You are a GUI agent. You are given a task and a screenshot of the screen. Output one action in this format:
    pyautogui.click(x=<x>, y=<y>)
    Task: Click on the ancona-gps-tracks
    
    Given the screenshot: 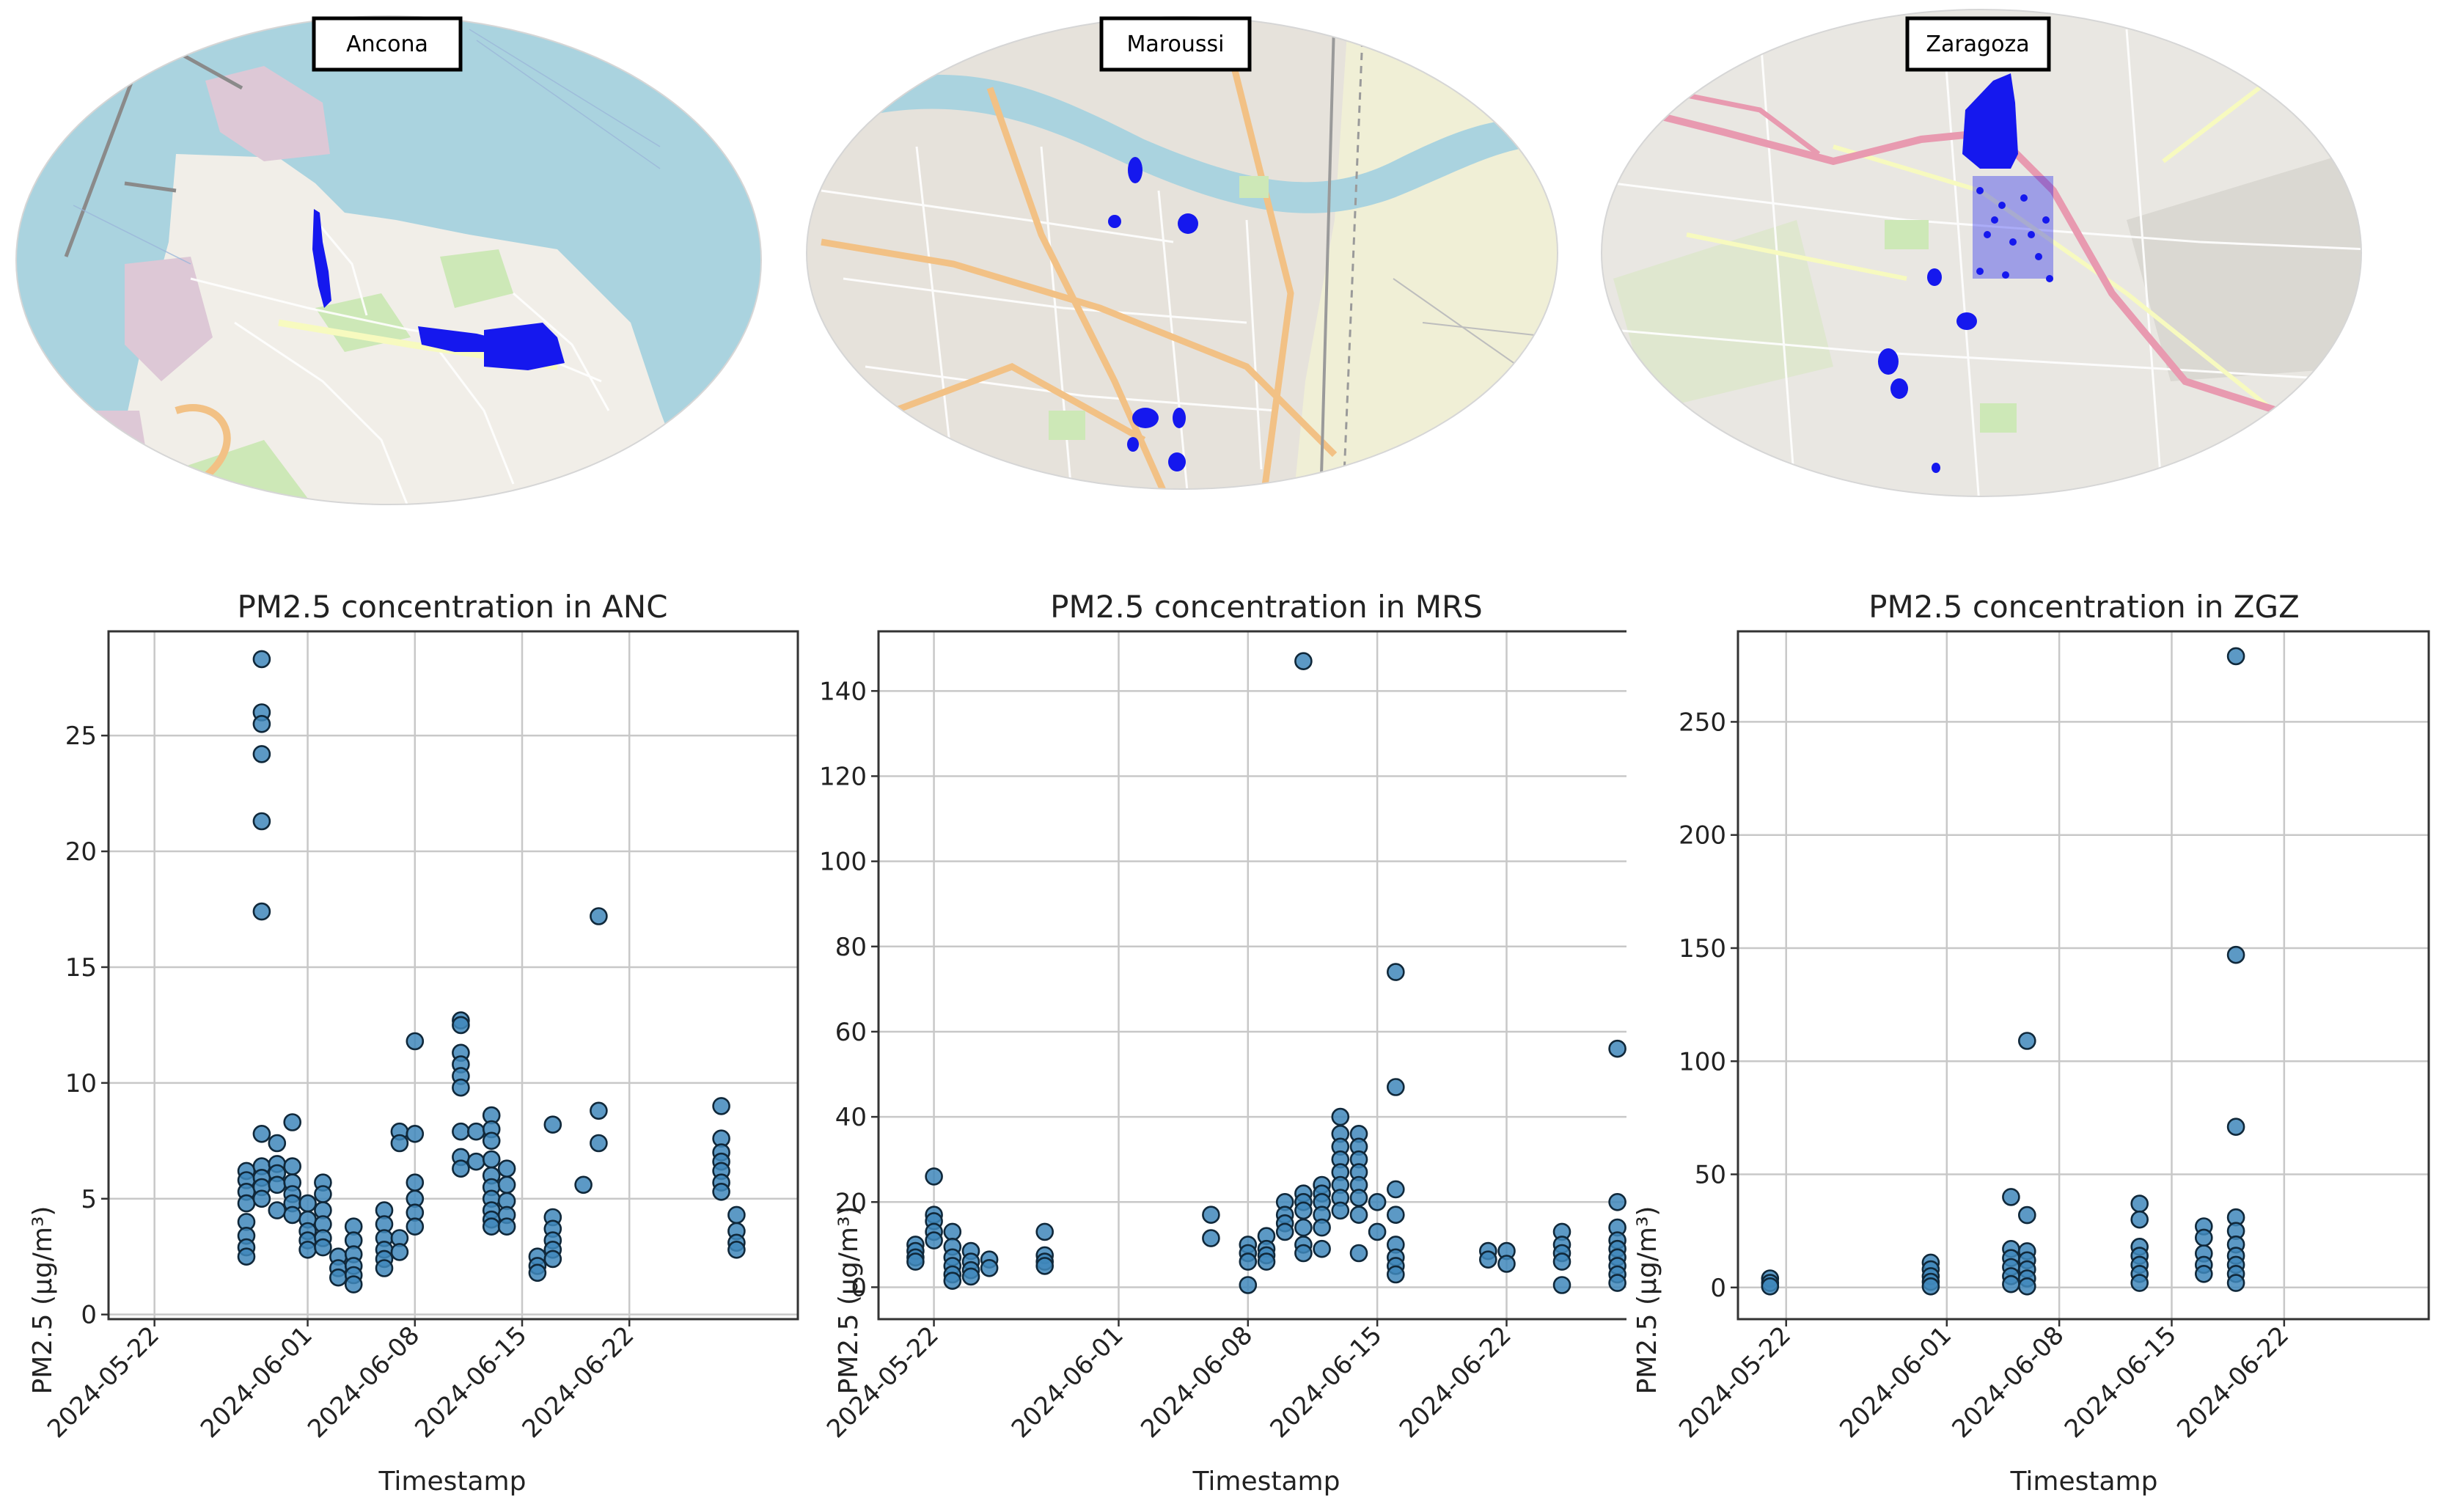 What is the action you would take?
    pyautogui.click(x=438, y=289)
    